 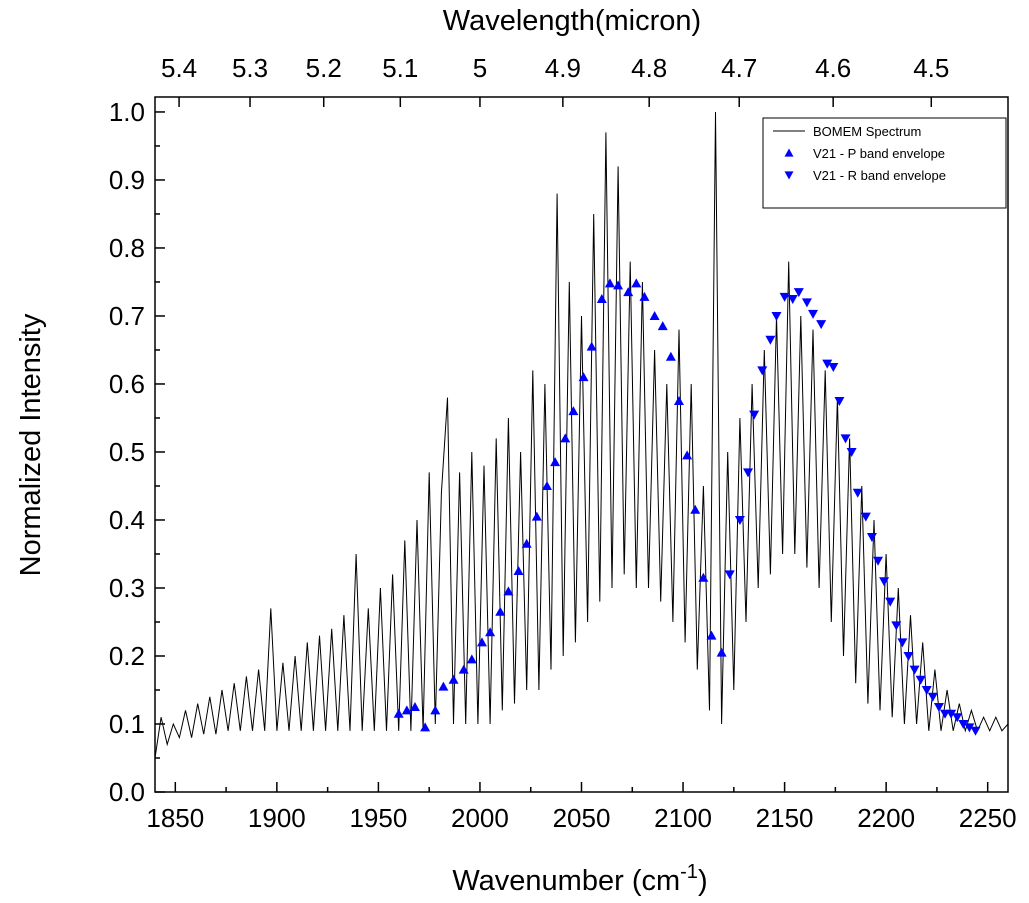 What do you see at coordinates (703, 881) in the screenshot?
I see `x-axis-title-part: )` at bounding box center [703, 881].